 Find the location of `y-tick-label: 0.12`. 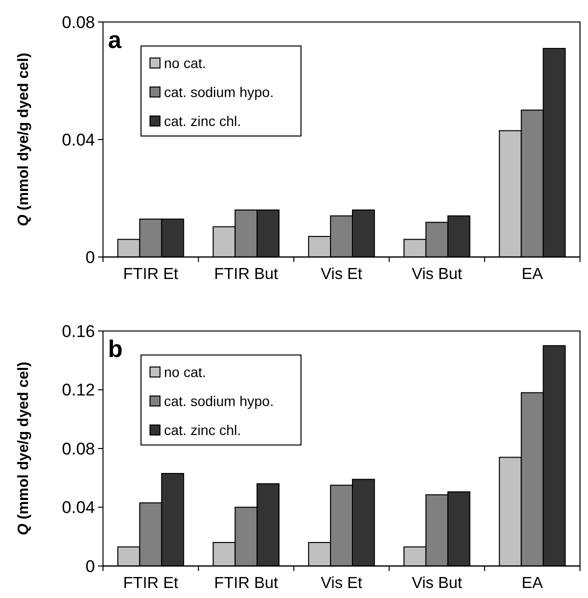

y-tick-label: 0.12 is located at coordinates (78, 390).